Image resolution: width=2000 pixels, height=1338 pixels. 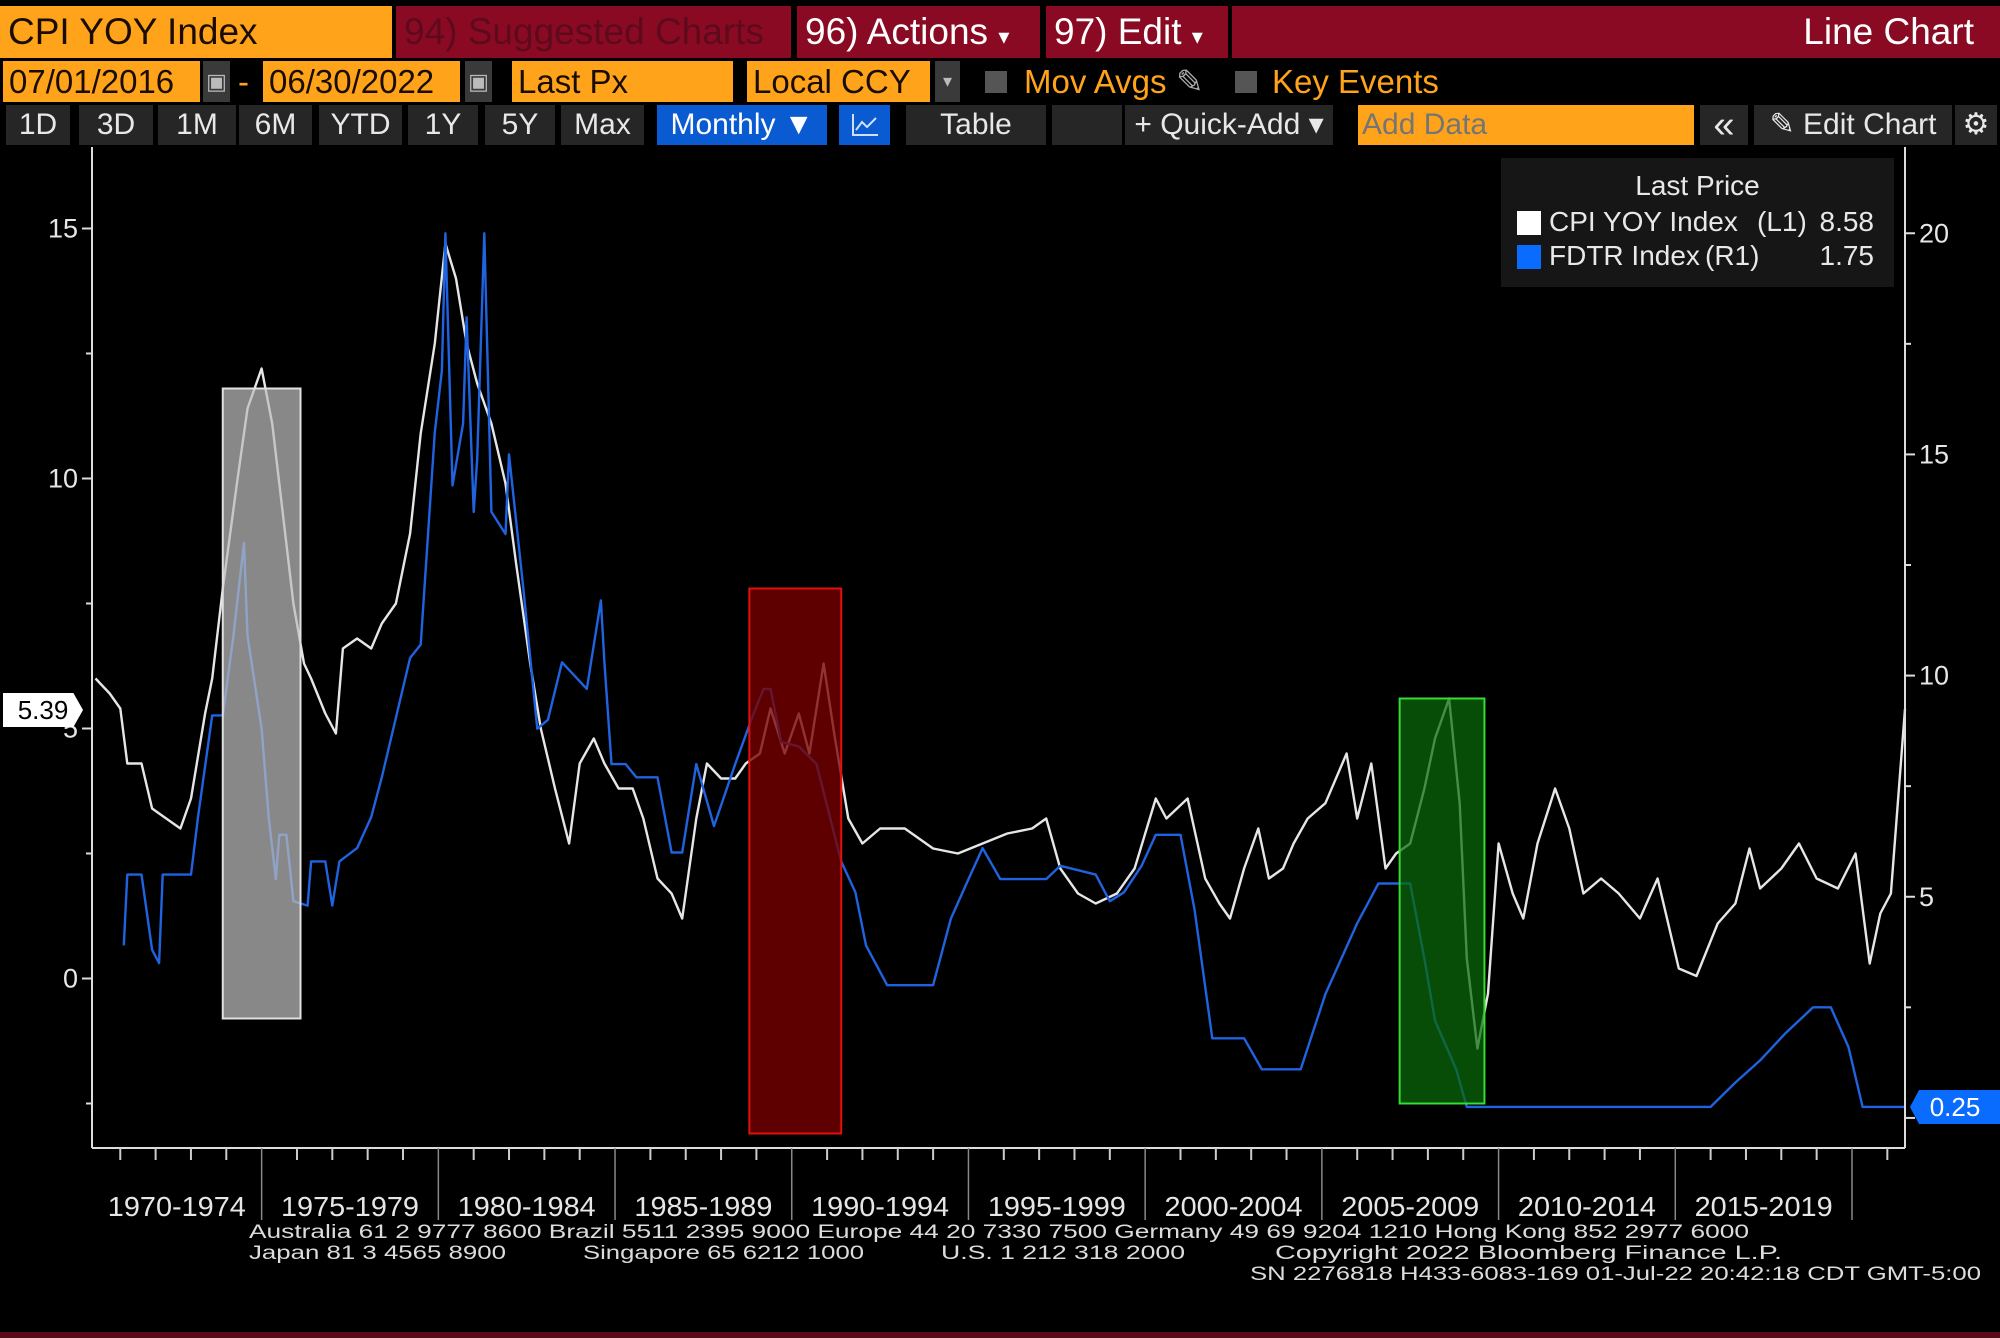 What do you see at coordinates (350, 1206) in the screenshot?
I see `x-axis-category-label: 1975-1979` at bounding box center [350, 1206].